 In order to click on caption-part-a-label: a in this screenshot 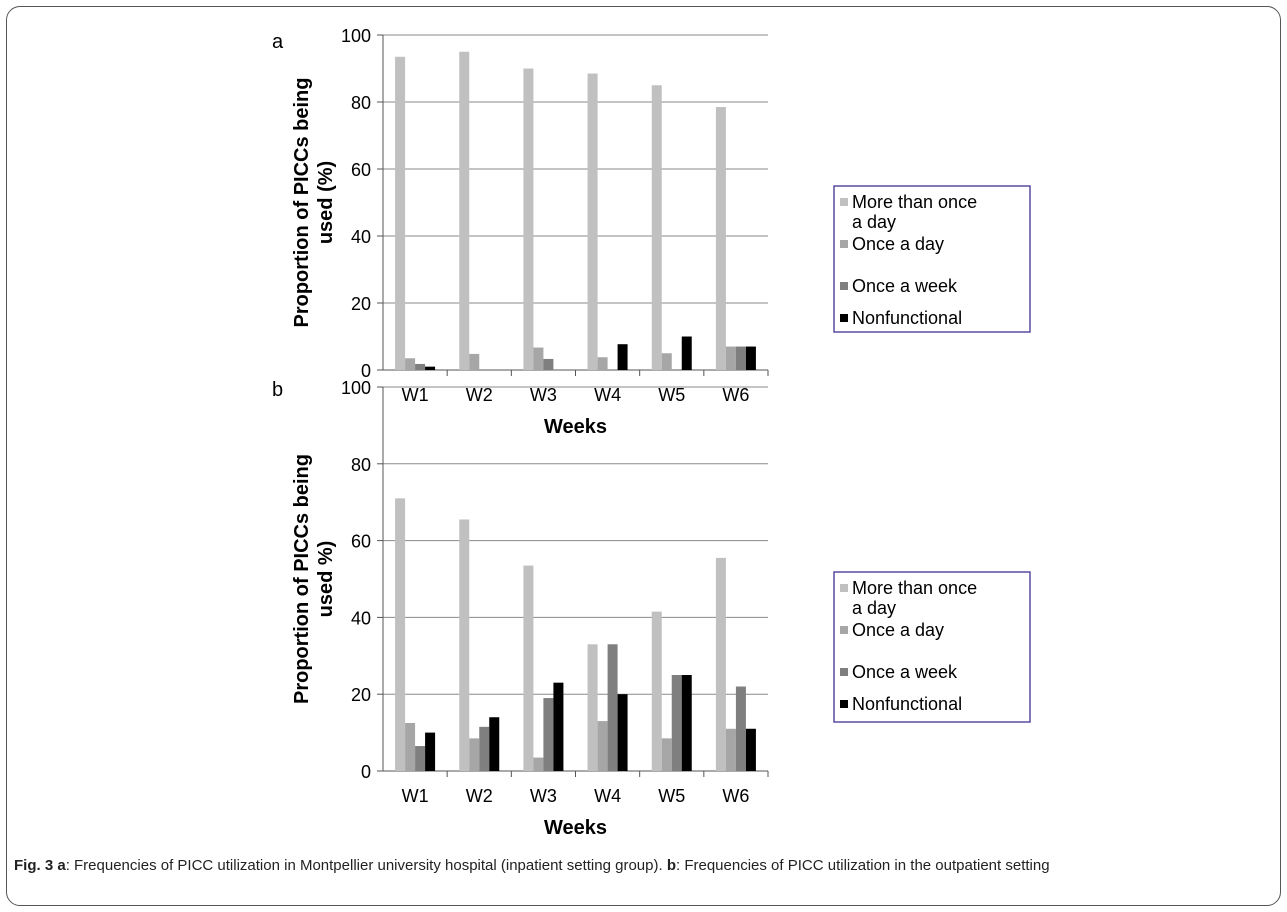, I will do `click(61, 865)`.